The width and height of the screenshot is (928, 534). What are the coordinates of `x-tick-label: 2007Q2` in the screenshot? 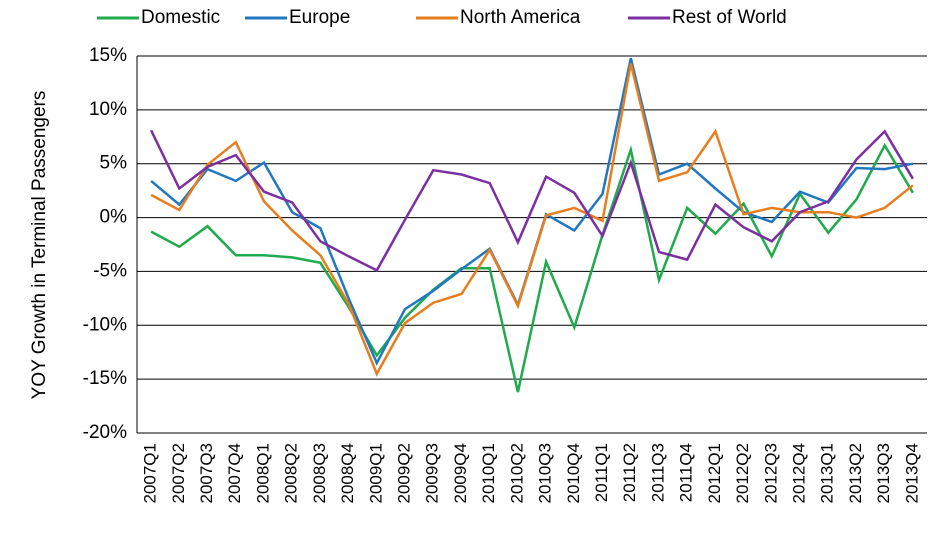 It's located at (178, 473).